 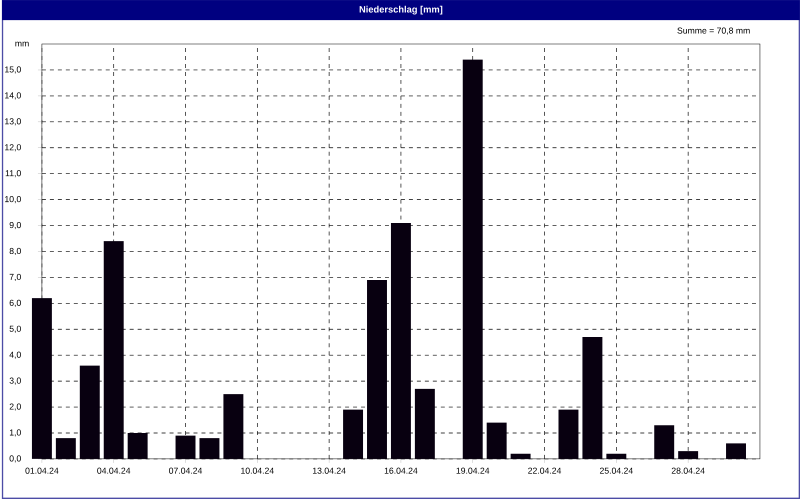 I want to click on y-axis-title: mm, so click(x=22, y=44).